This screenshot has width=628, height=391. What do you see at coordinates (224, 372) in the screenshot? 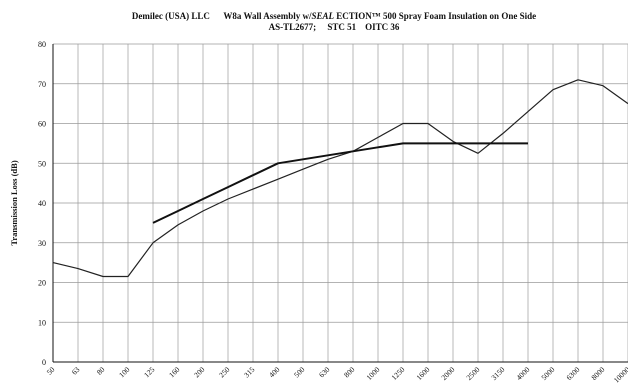
I see `x-tick-label: 250` at bounding box center [224, 372].